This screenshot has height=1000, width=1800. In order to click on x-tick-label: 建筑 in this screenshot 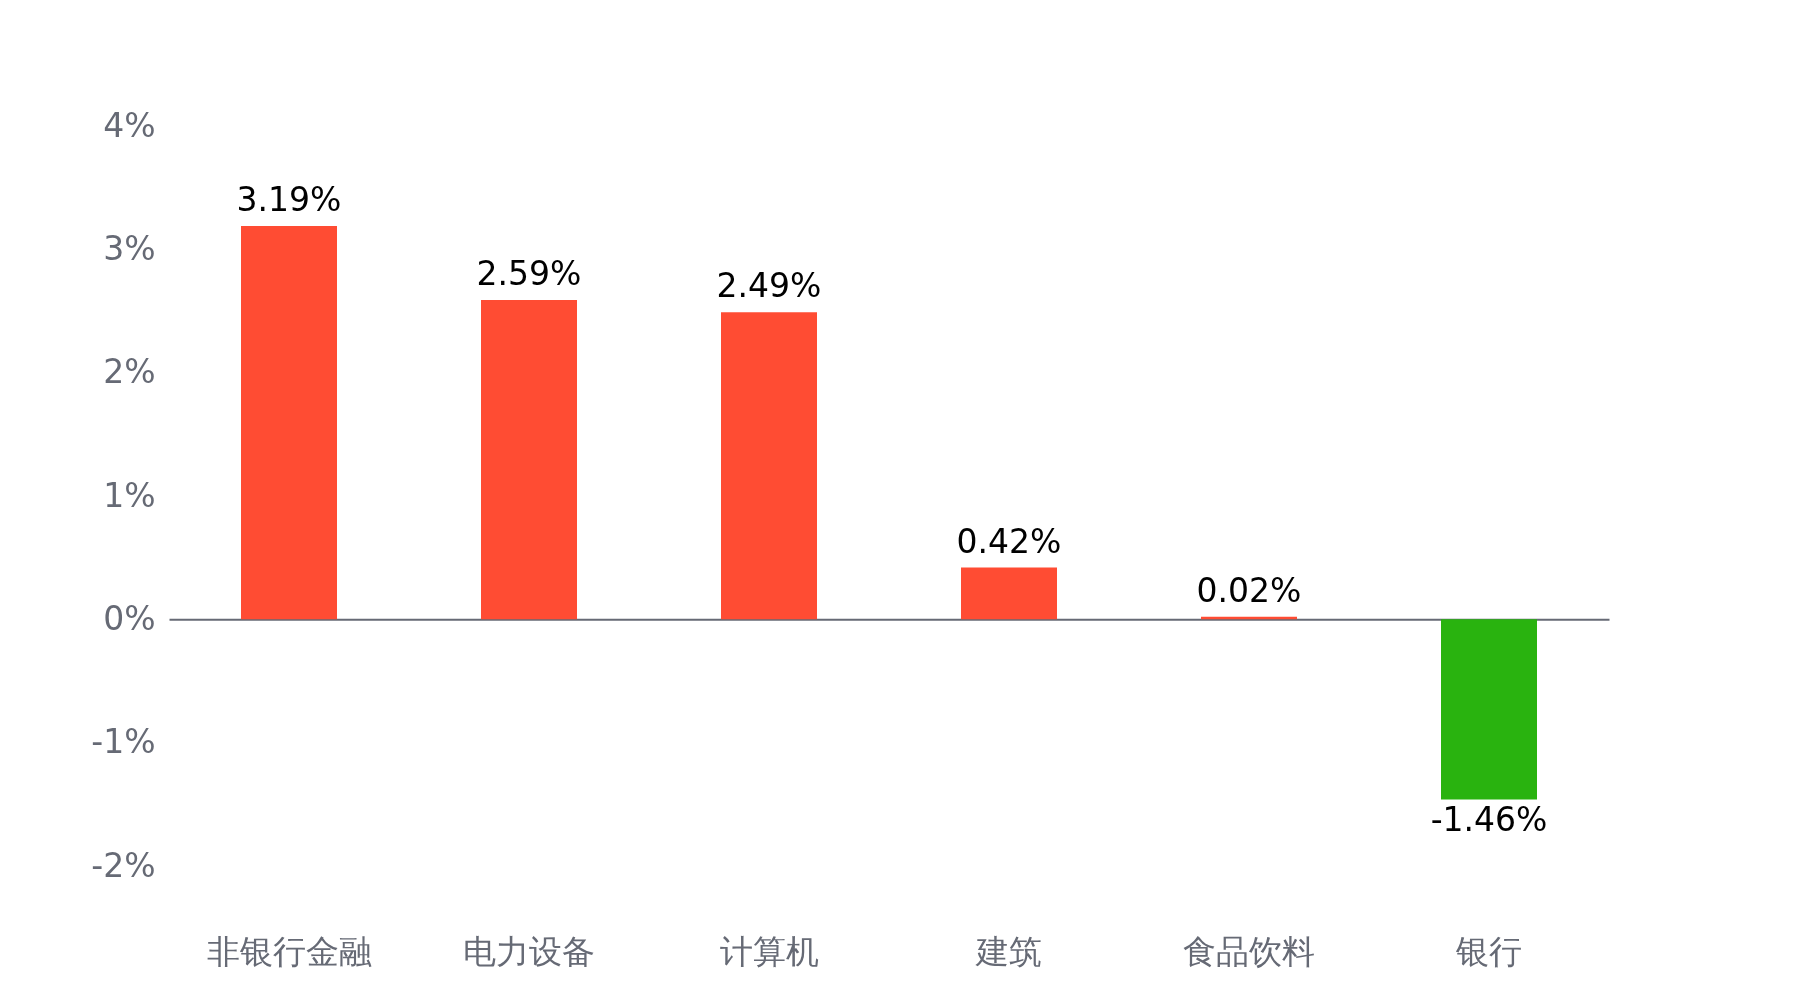, I will do `click(1008, 951)`.